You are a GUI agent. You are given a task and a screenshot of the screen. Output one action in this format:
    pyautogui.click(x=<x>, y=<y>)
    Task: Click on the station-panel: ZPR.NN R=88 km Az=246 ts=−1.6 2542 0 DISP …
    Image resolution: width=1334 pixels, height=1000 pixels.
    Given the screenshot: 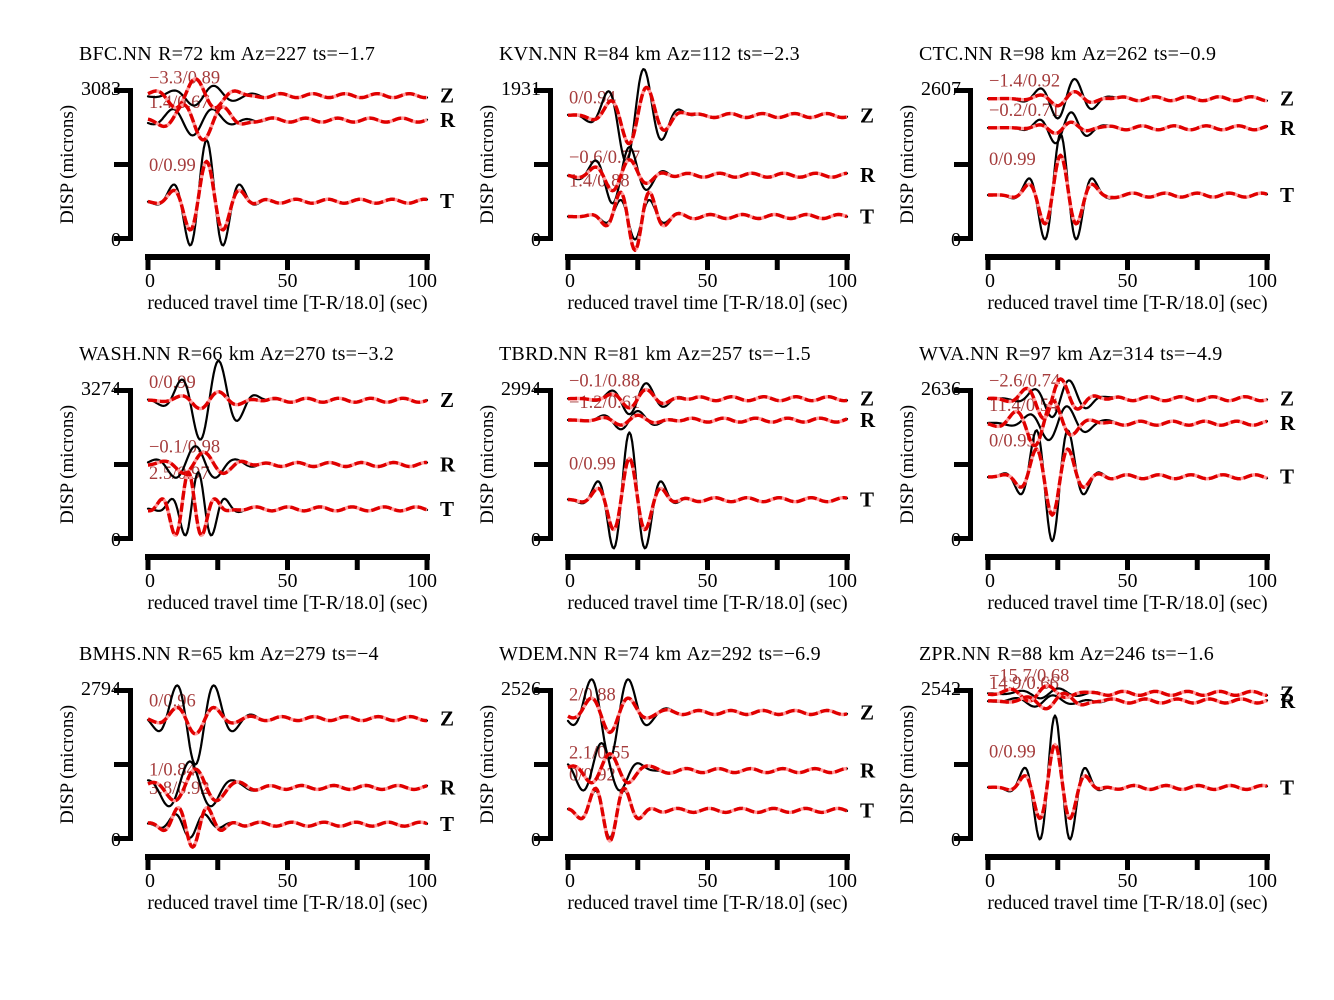 What is the action you would take?
    pyautogui.click(x=1107, y=792)
    